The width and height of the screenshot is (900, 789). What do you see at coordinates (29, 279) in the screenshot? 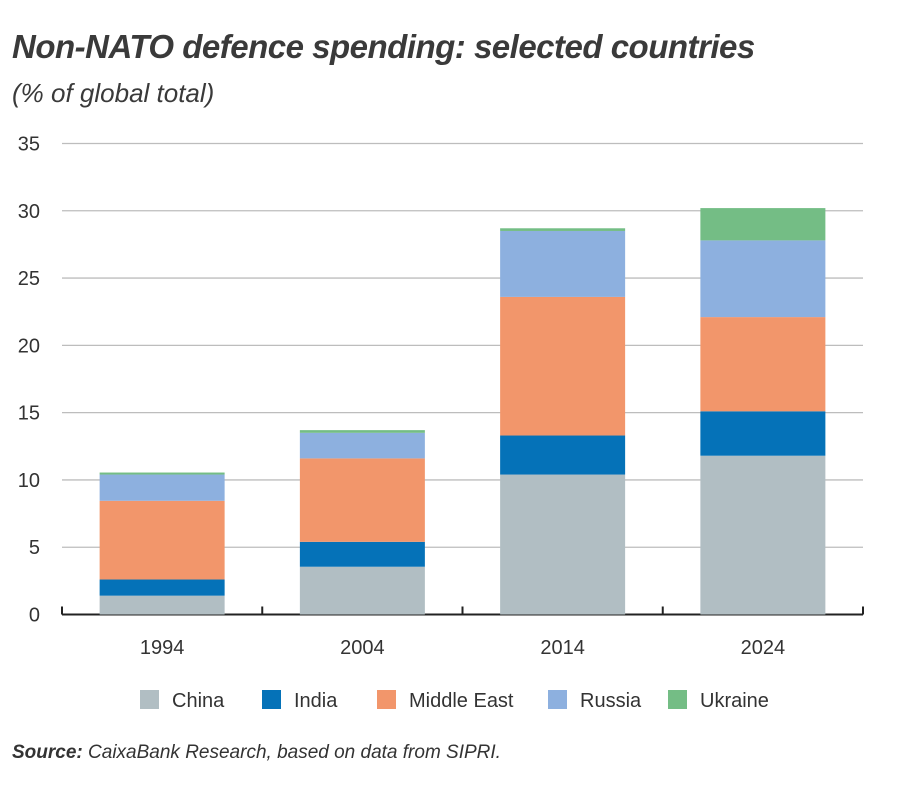
I see `y-tick-label: 25` at bounding box center [29, 279].